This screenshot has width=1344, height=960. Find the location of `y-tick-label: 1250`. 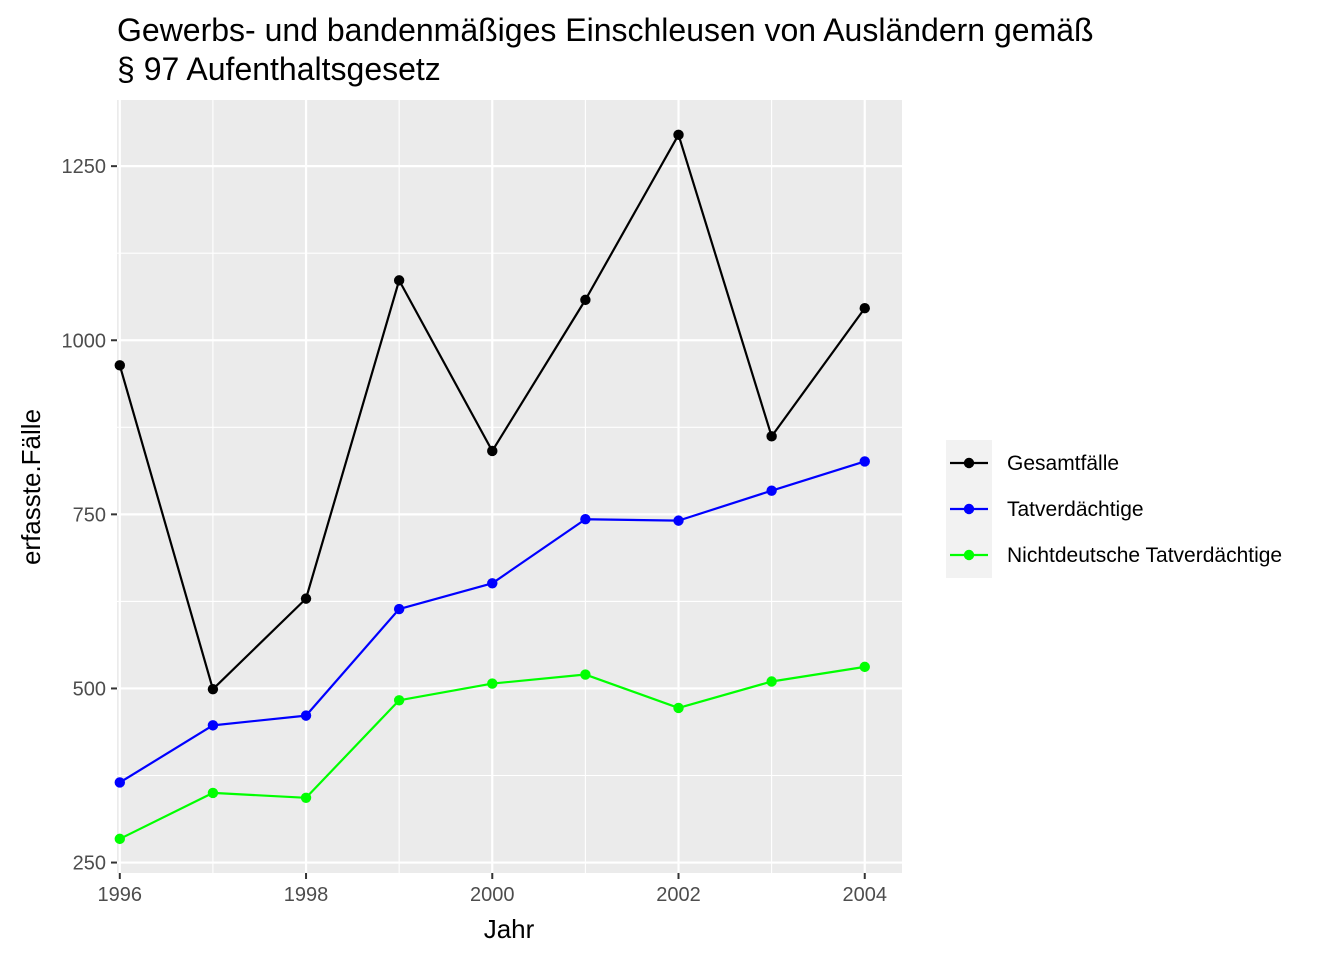

y-tick-label: 1250 is located at coordinates (84, 167).